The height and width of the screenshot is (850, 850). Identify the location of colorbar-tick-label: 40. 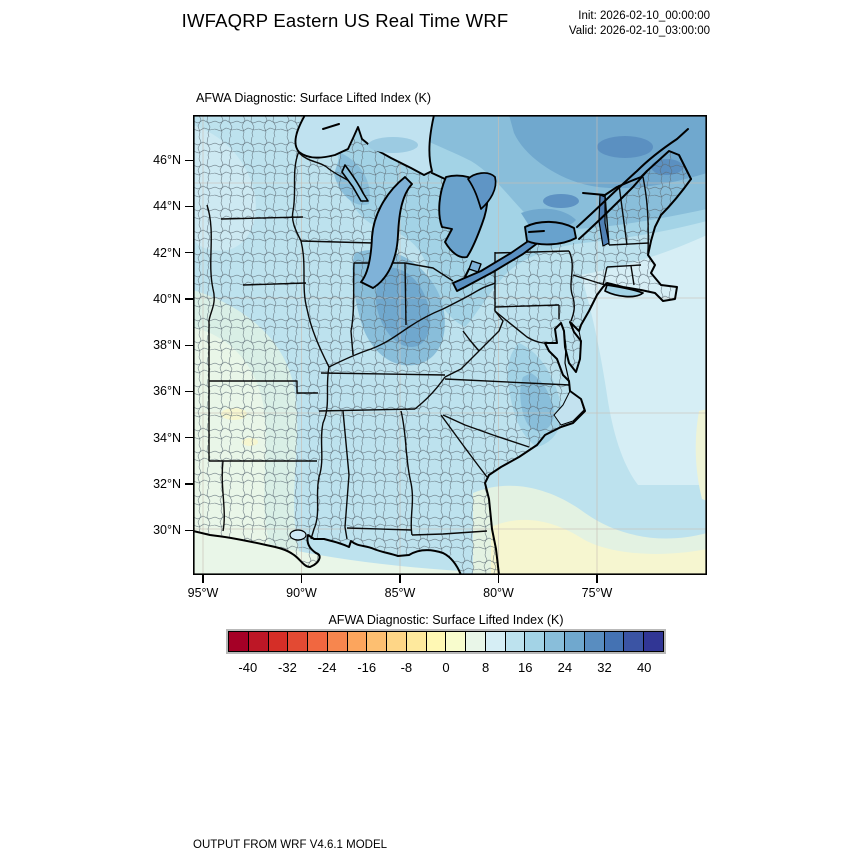
(644, 667).